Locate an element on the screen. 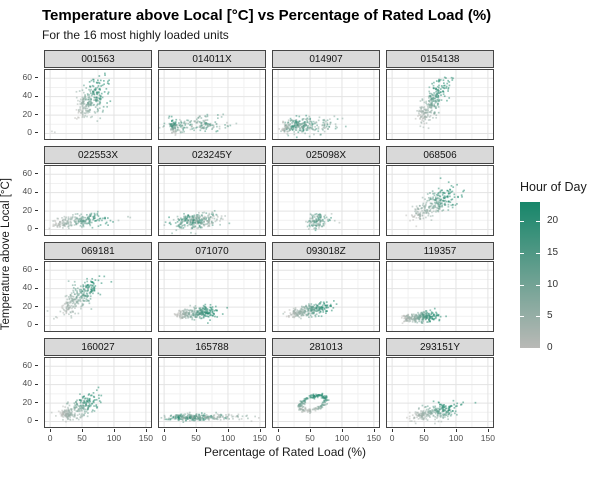 Image resolution: width=601 pixels, height=478 pixels. chart-subtitle: For the 16 most highly loaded units is located at coordinates (135, 35).